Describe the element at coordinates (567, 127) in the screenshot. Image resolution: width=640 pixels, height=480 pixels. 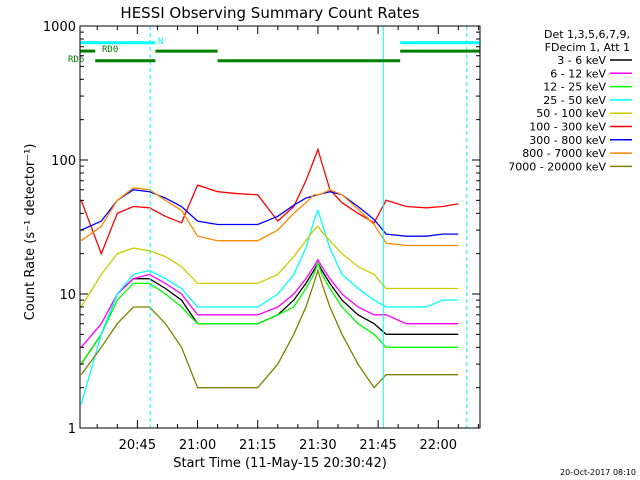
I see `legend-entry-6: 100 - 300 keV` at that location.